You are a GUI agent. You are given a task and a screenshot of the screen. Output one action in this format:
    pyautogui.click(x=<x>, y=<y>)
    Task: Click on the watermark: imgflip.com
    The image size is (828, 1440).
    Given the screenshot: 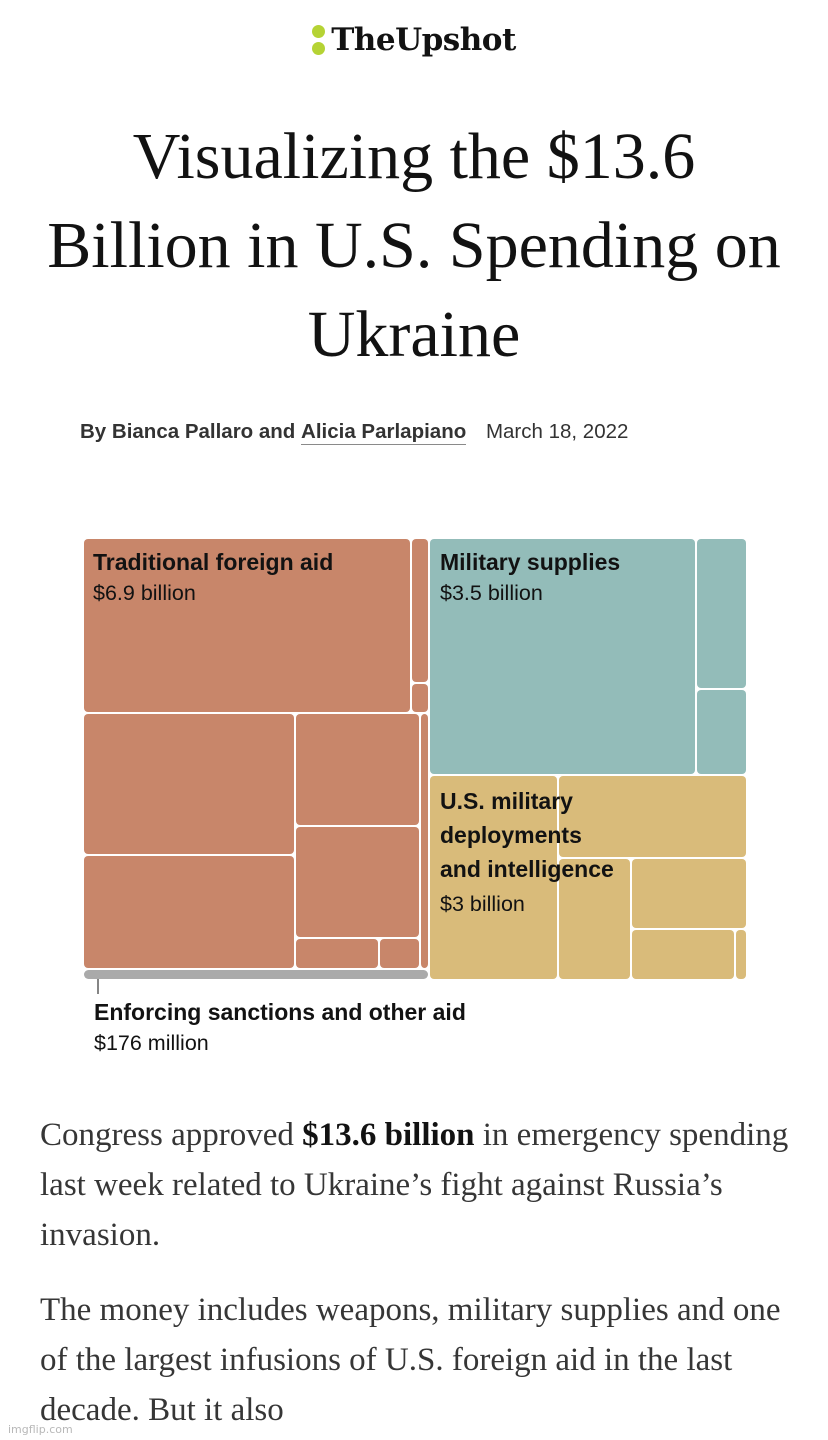 What is the action you would take?
    pyautogui.click(x=40, y=1429)
    